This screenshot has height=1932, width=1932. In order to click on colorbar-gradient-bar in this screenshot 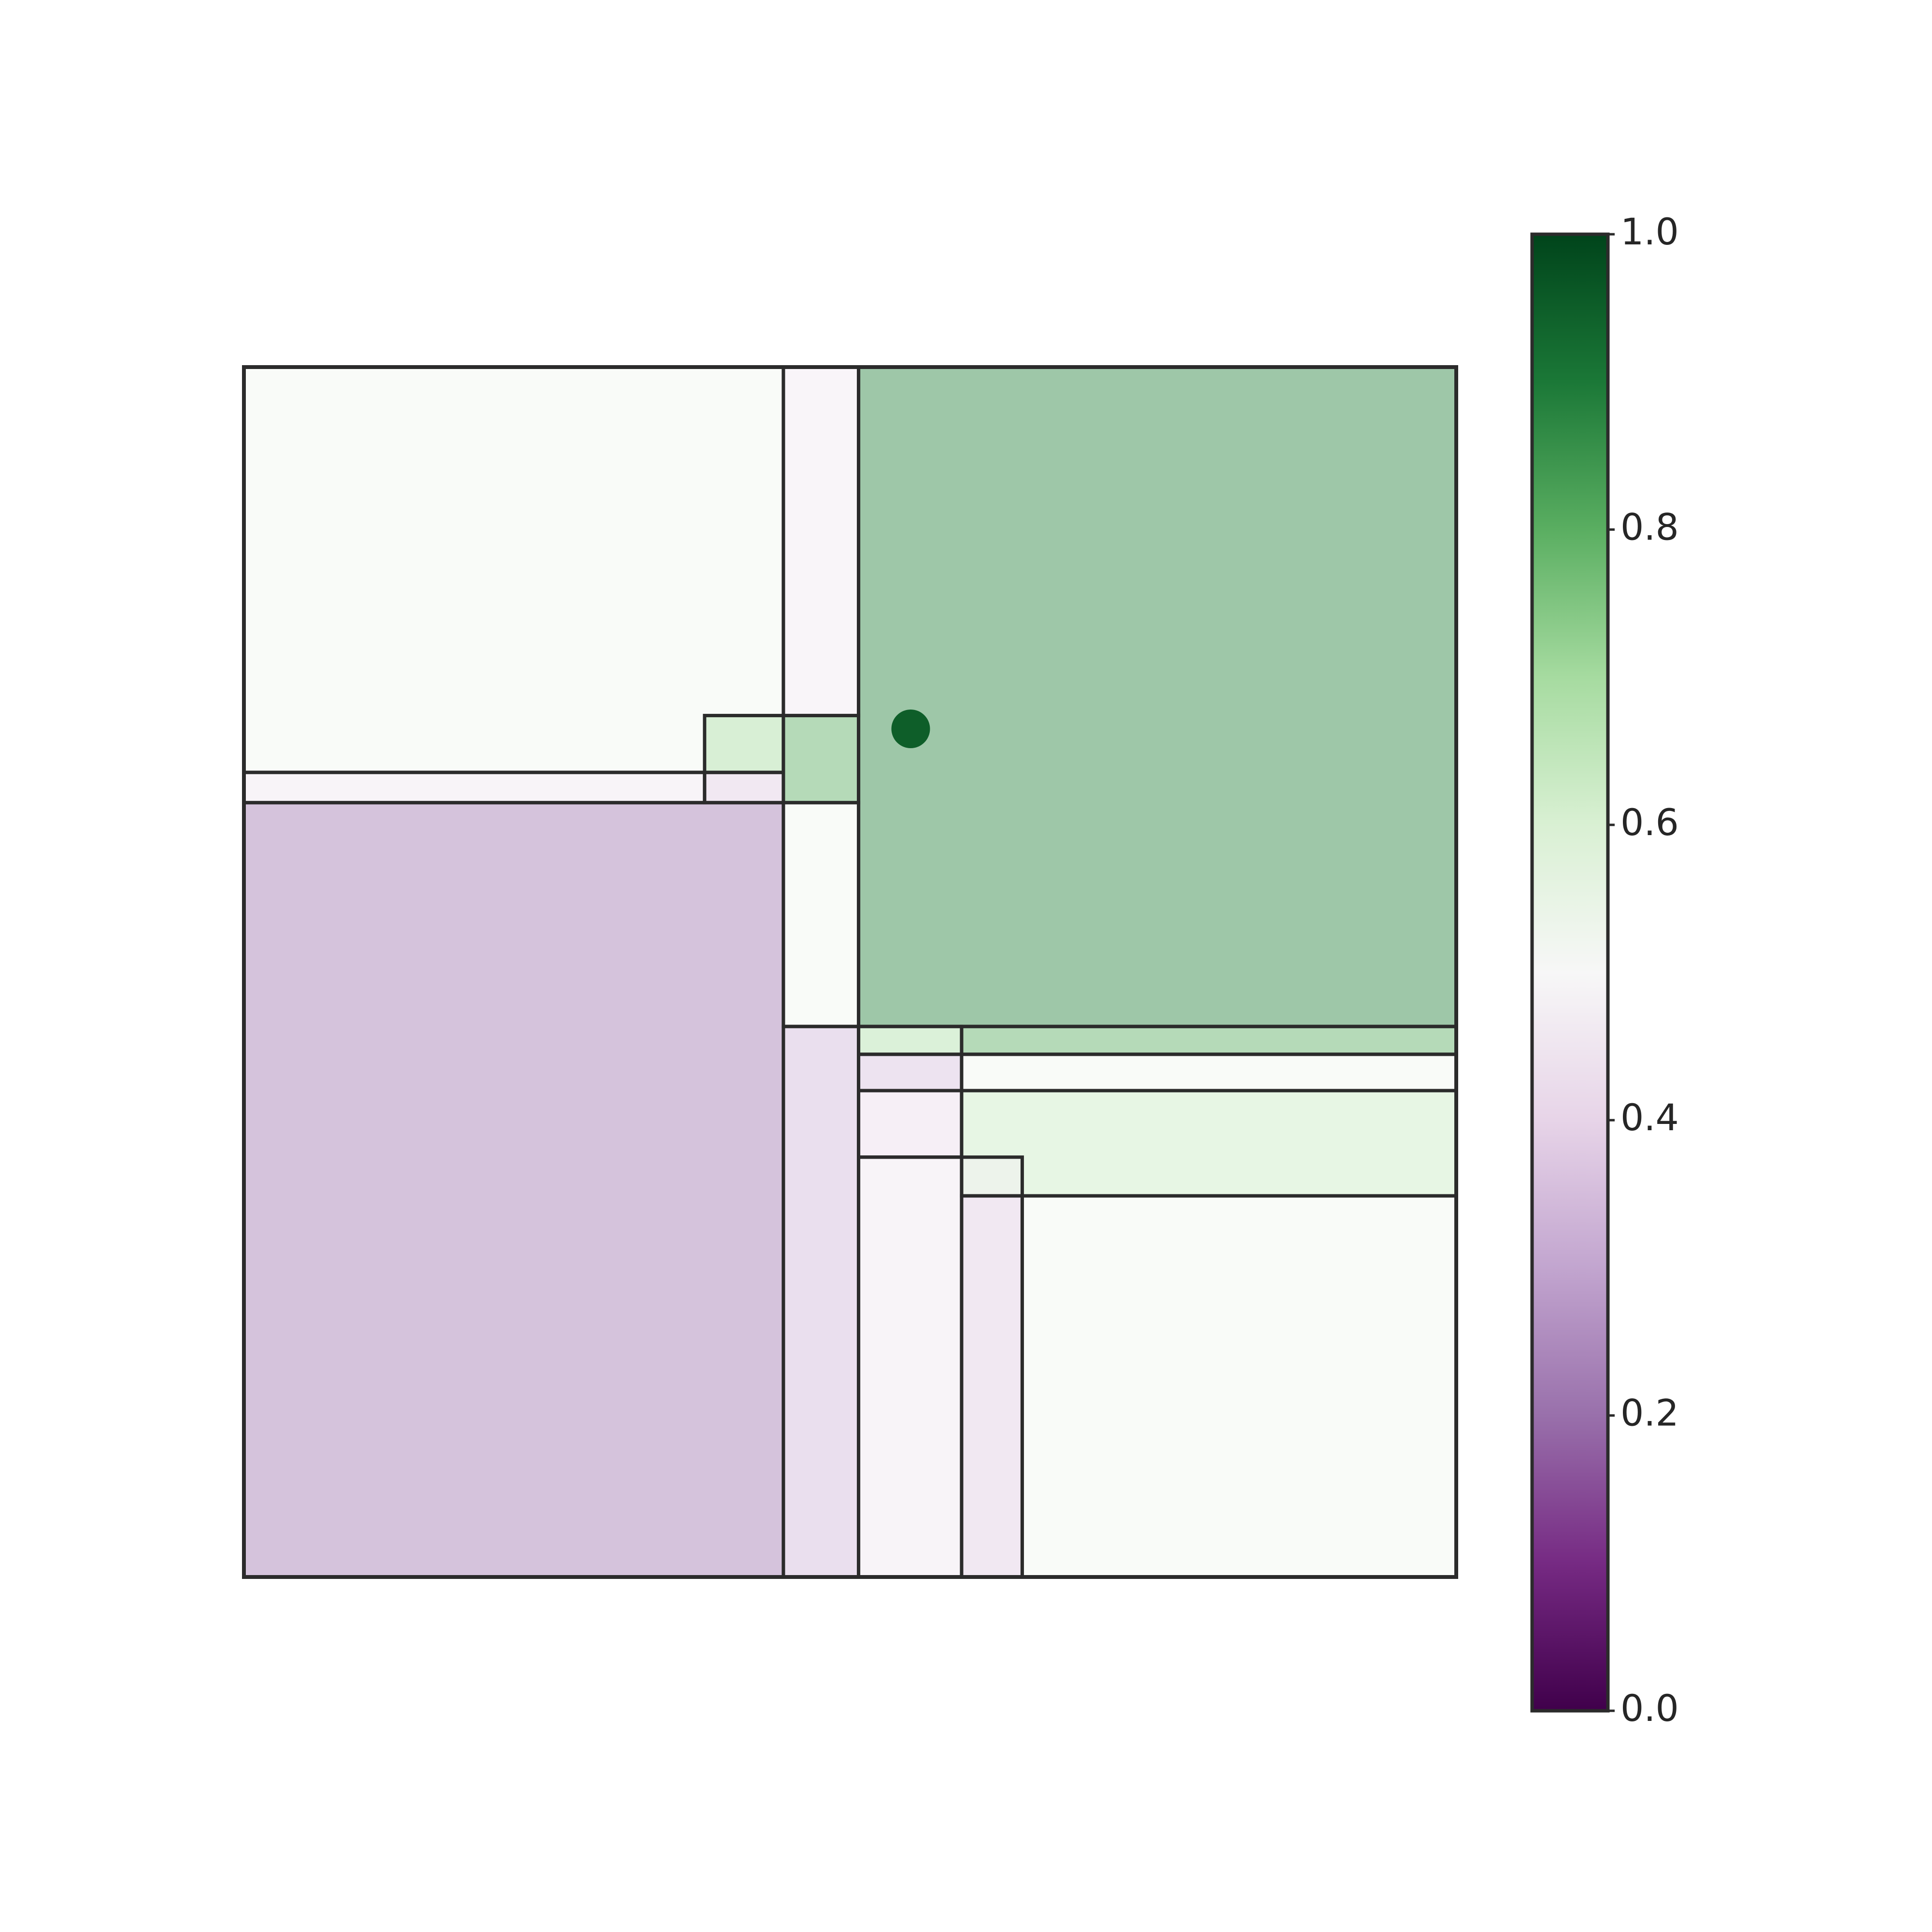, I will do `click(1570, 972)`.